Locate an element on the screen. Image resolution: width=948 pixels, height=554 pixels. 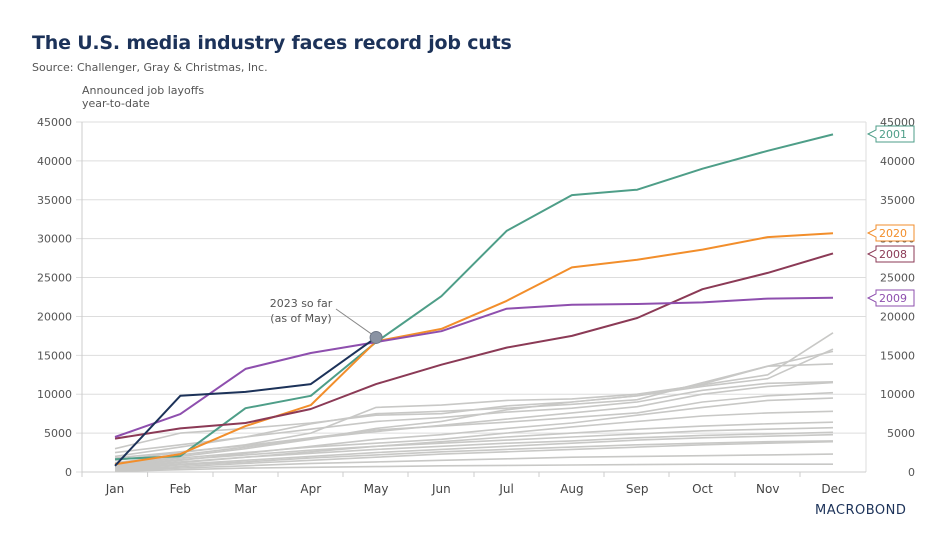
y-axis-label: Announced job layoffs year-to-date is located at coordinates (143, 97).